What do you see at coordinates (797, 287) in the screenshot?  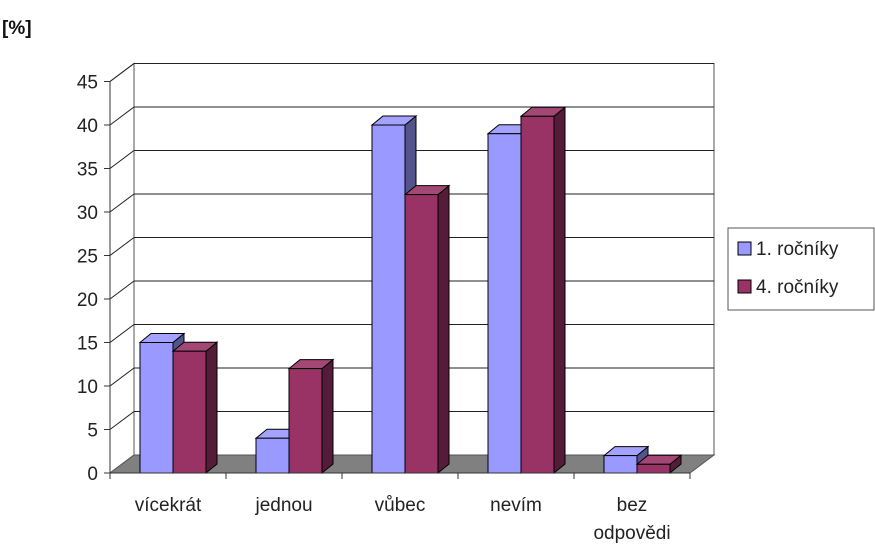 I see `legend-entry: 4. ročníky` at bounding box center [797, 287].